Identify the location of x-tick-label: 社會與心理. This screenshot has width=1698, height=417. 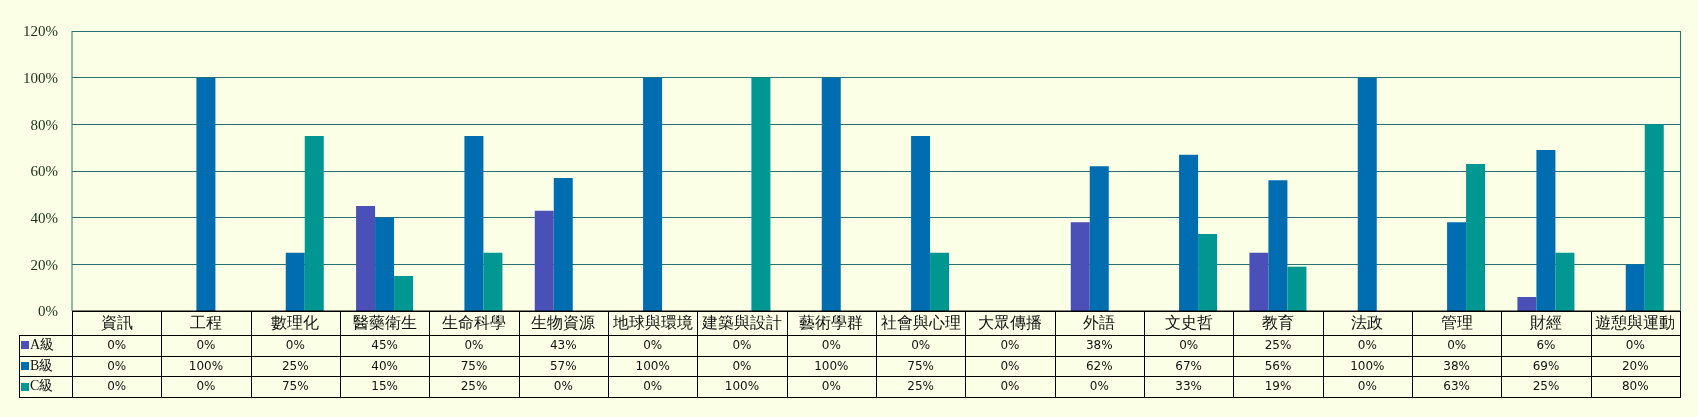
(920, 323).